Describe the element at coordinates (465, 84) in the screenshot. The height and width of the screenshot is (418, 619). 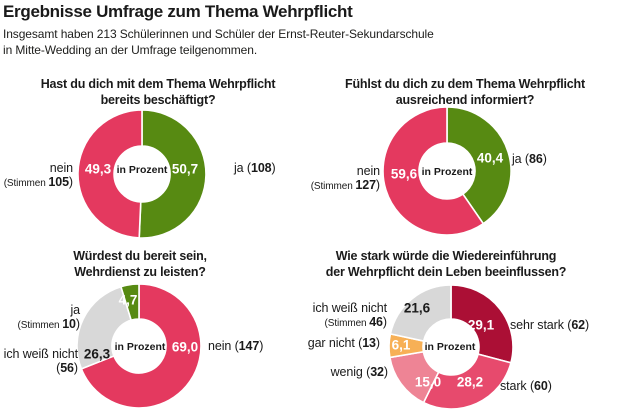
I see `chart-title-line: Fühlst du dich zu dem Thema Wehrpflicht` at that location.